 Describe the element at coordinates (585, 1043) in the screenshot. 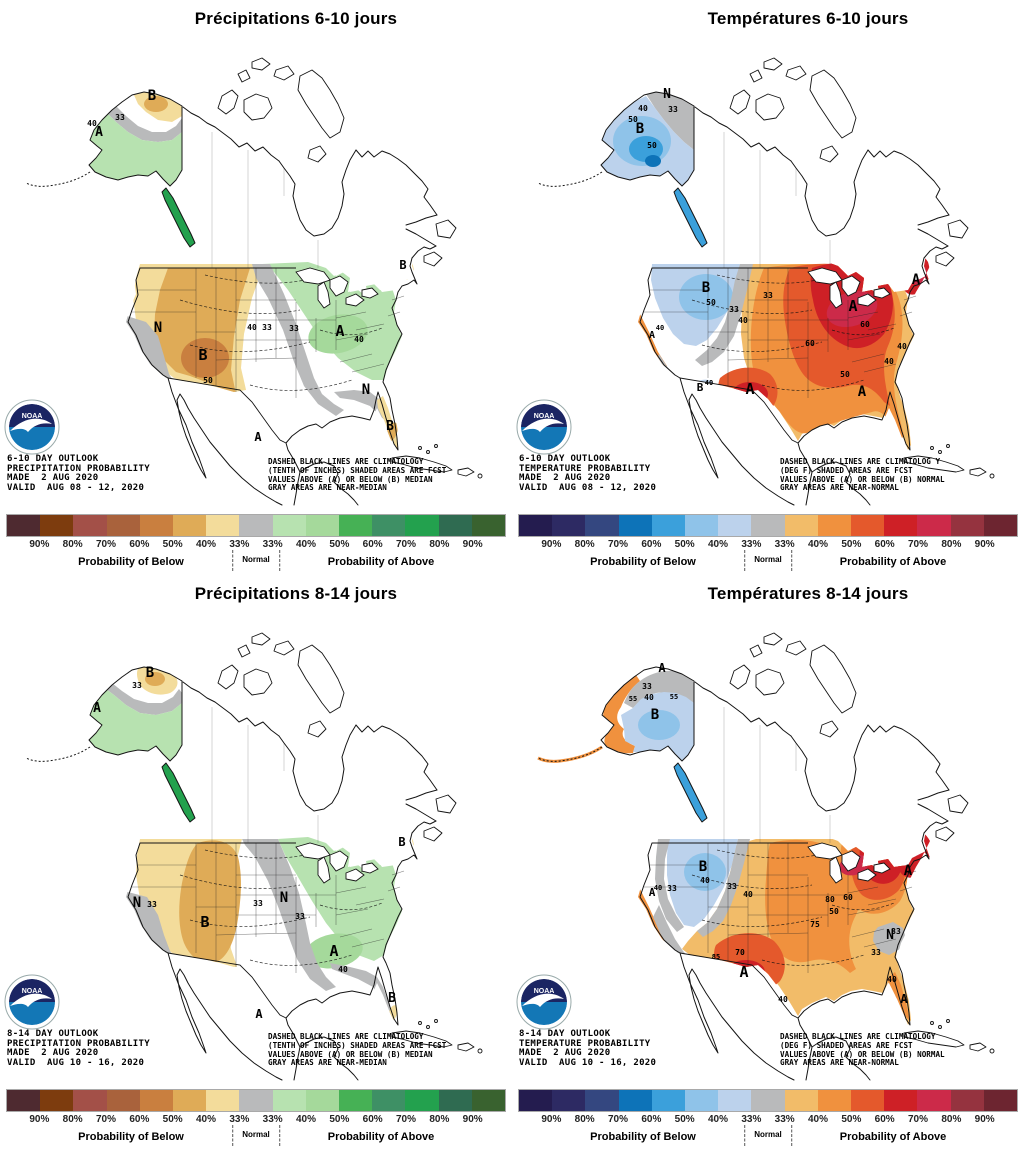

I see `outlook-info-line: TEMPERATURE PROBABILITY` at that location.